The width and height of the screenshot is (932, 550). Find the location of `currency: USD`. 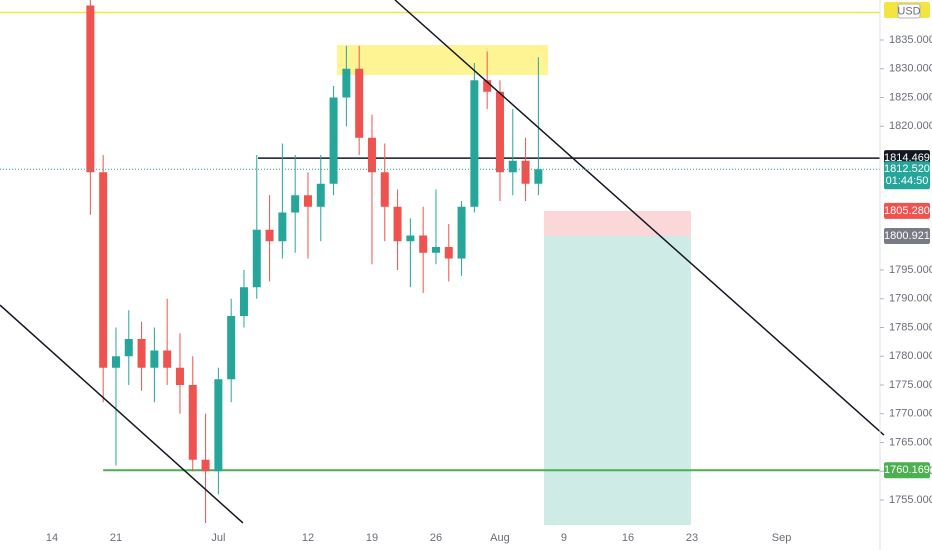

currency: USD is located at coordinates (908, 11).